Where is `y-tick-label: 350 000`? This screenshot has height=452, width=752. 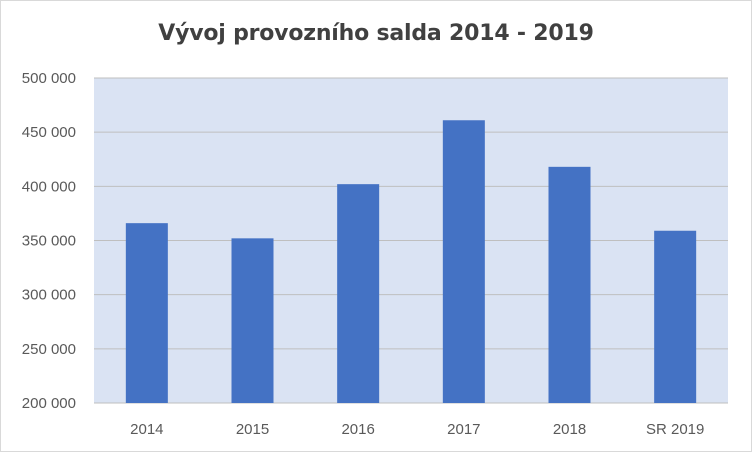
y-tick-label: 350 000 is located at coordinates (49, 241).